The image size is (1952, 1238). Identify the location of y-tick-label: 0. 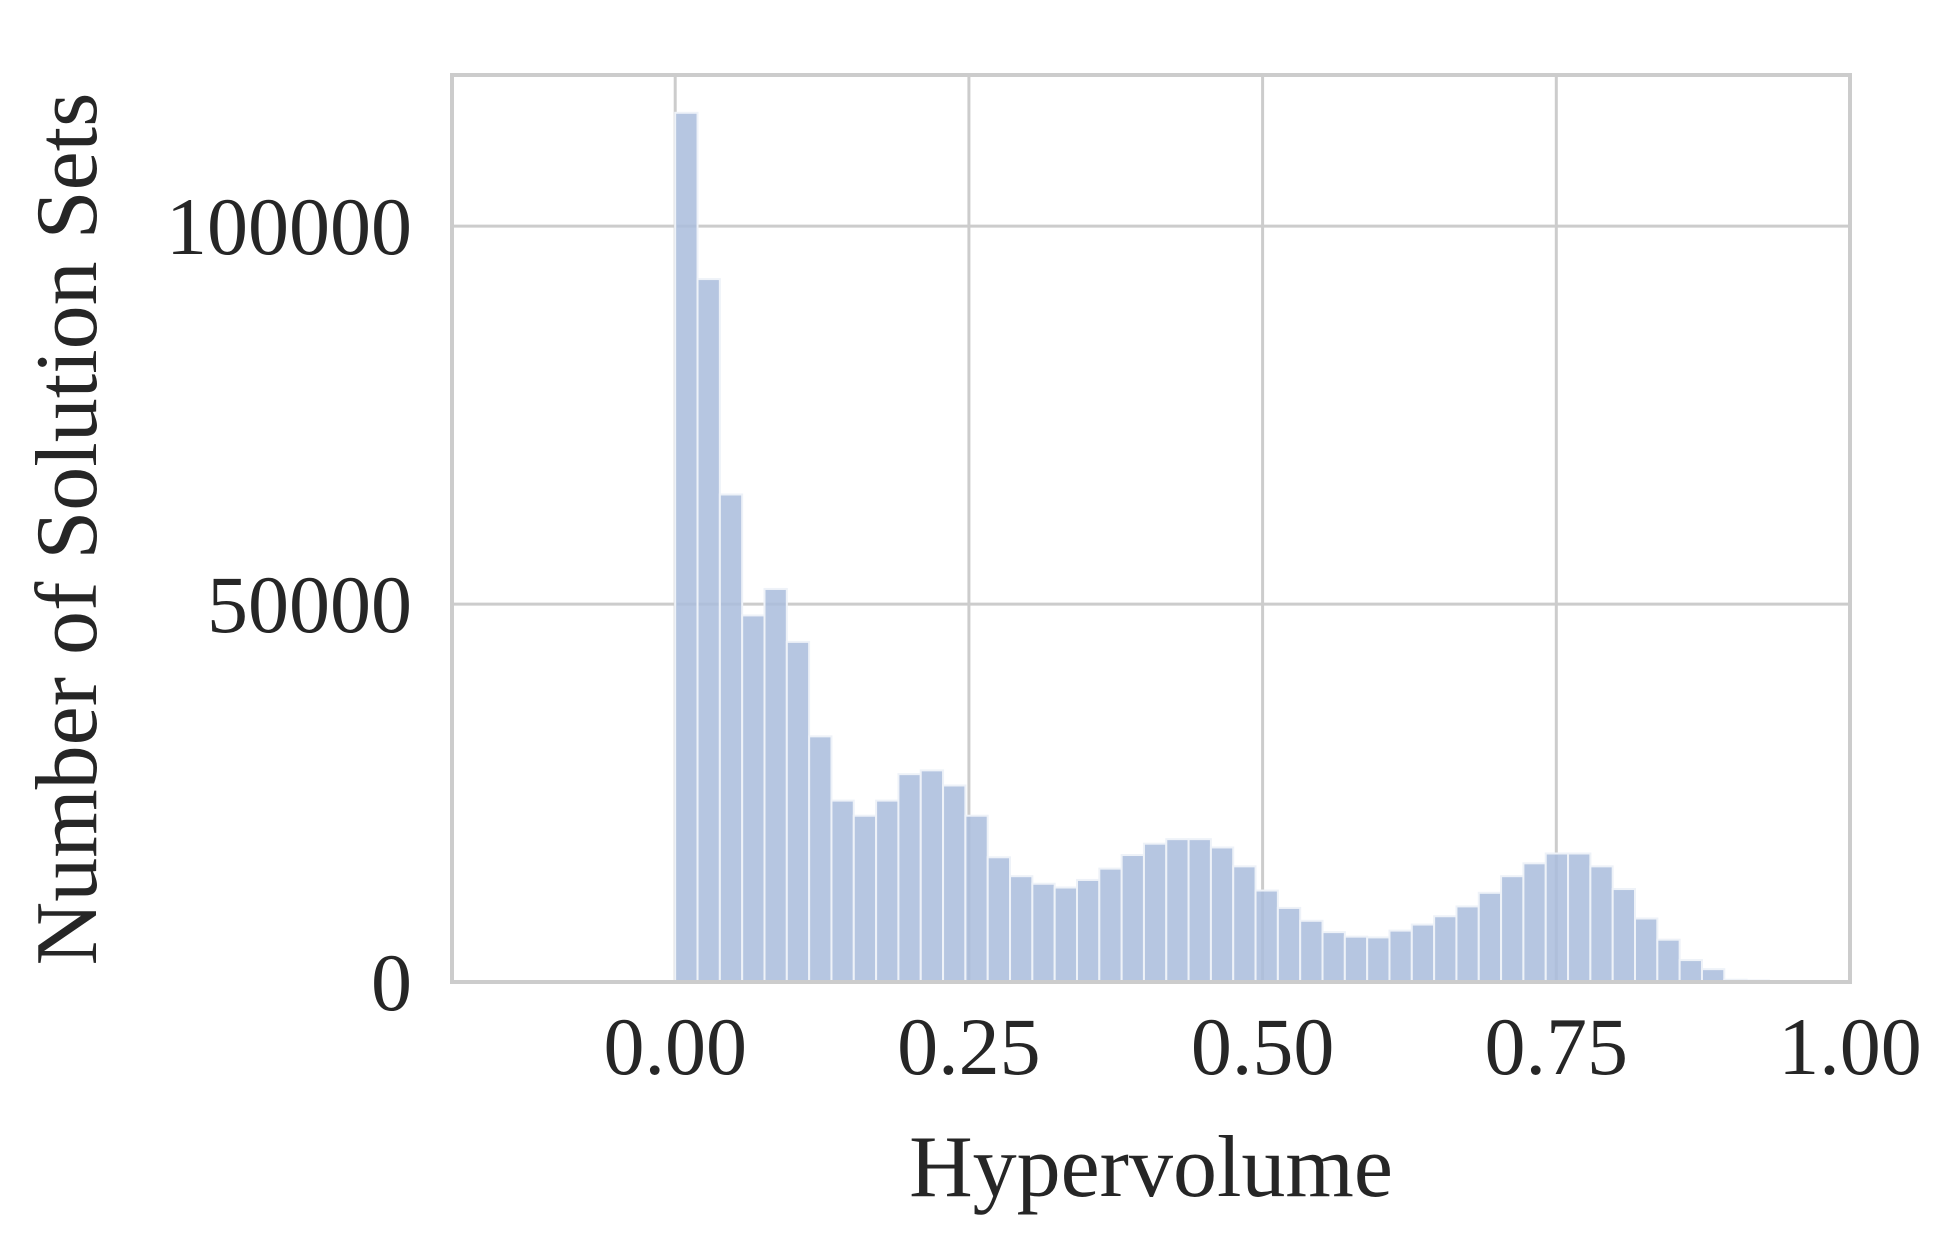
(391, 982).